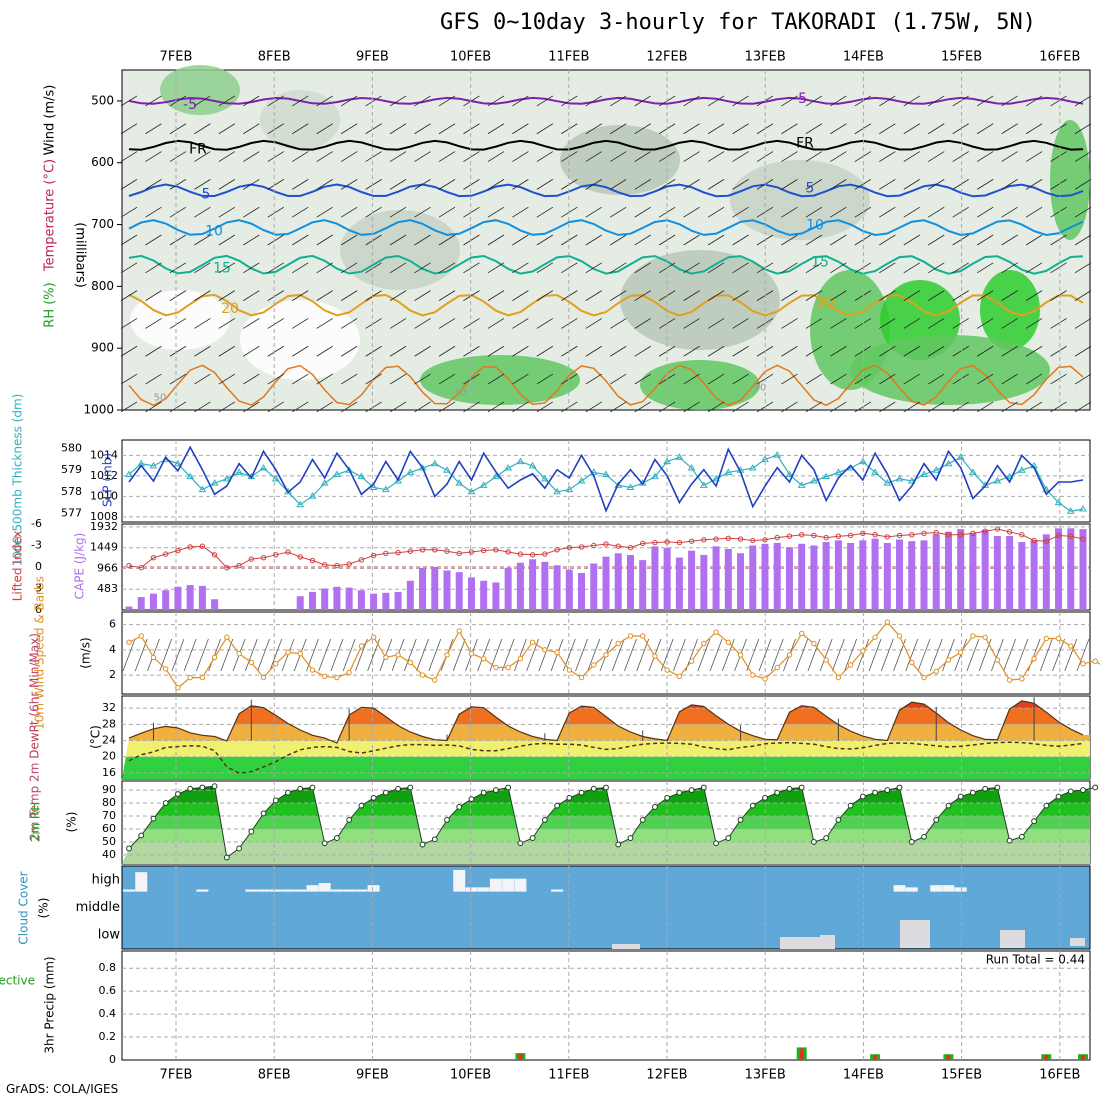  What do you see at coordinates (606, 1005) in the screenshot?
I see `precip-frame` at bounding box center [606, 1005].